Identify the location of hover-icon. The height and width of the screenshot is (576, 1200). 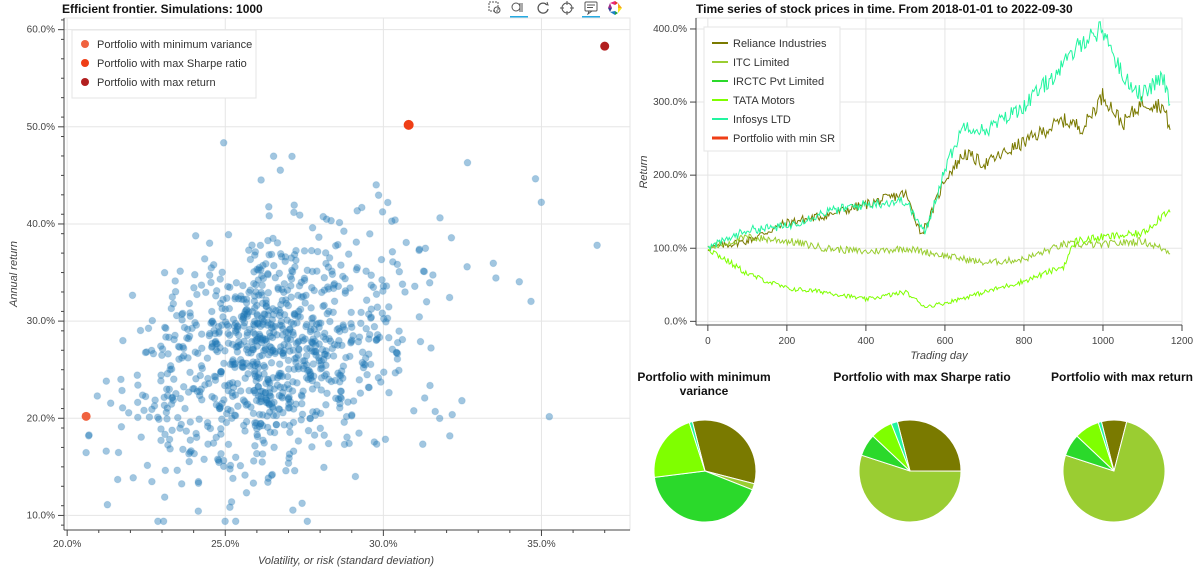
(591, 9).